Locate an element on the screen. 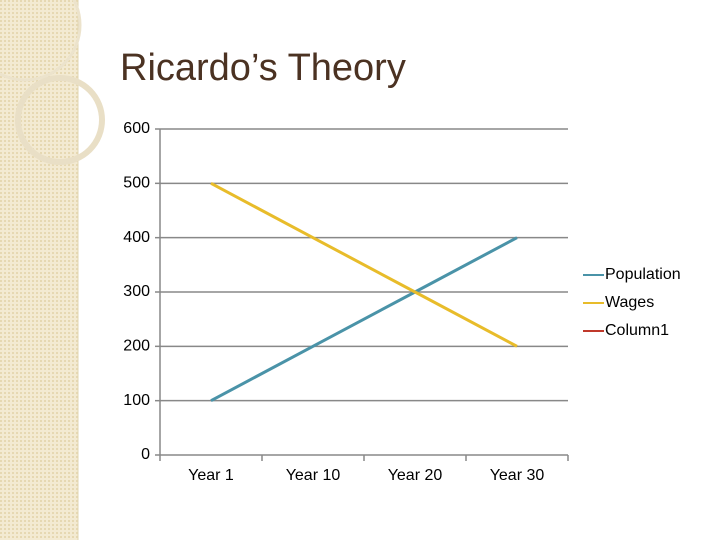 The width and height of the screenshot is (720, 540). slide-title: Ricardo’s Theory is located at coordinates (263, 68).